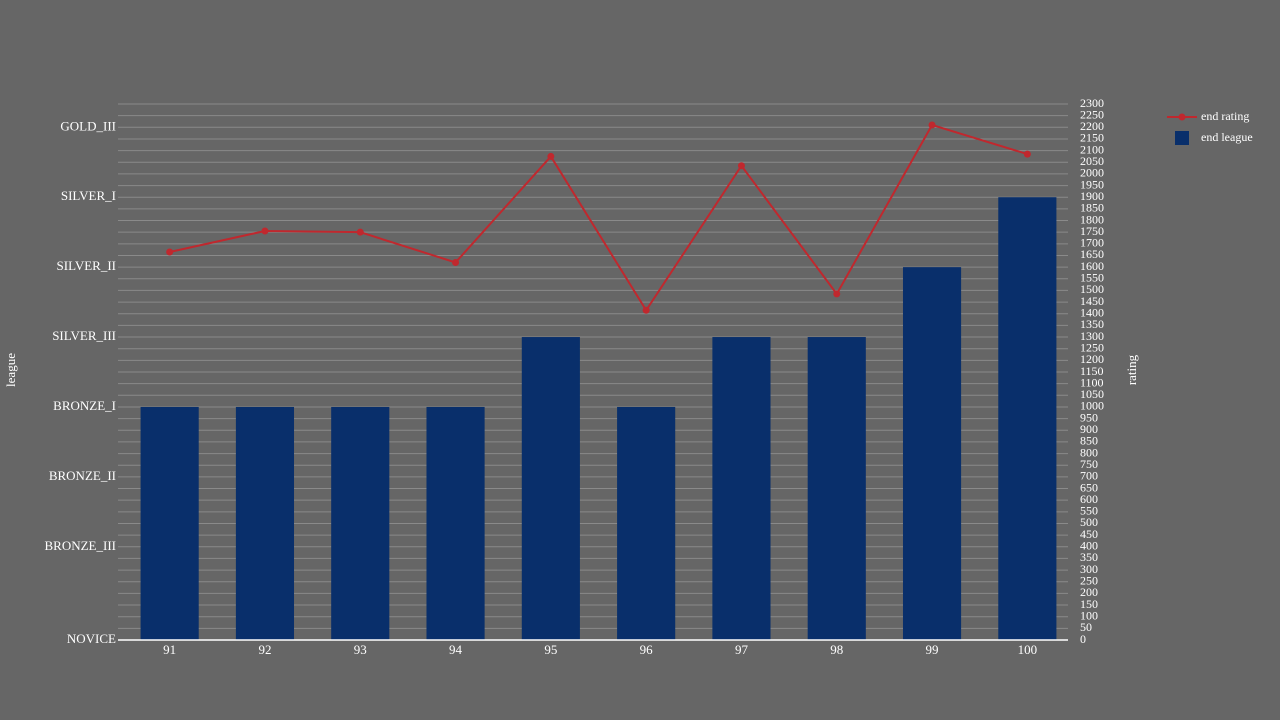  What do you see at coordinates (1092, 184) in the screenshot?
I see `y2-tick-label: 1950` at bounding box center [1092, 184].